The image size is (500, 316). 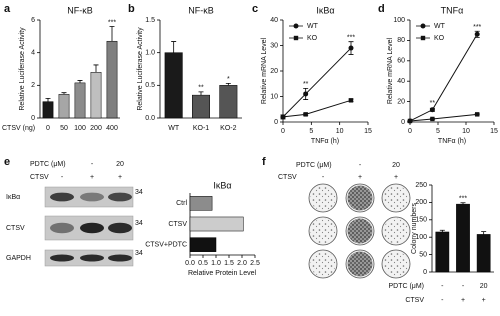 What do you see at coordinates (312, 38) in the screenshot?
I see `legend-label: KO` at bounding box center [312, 38].